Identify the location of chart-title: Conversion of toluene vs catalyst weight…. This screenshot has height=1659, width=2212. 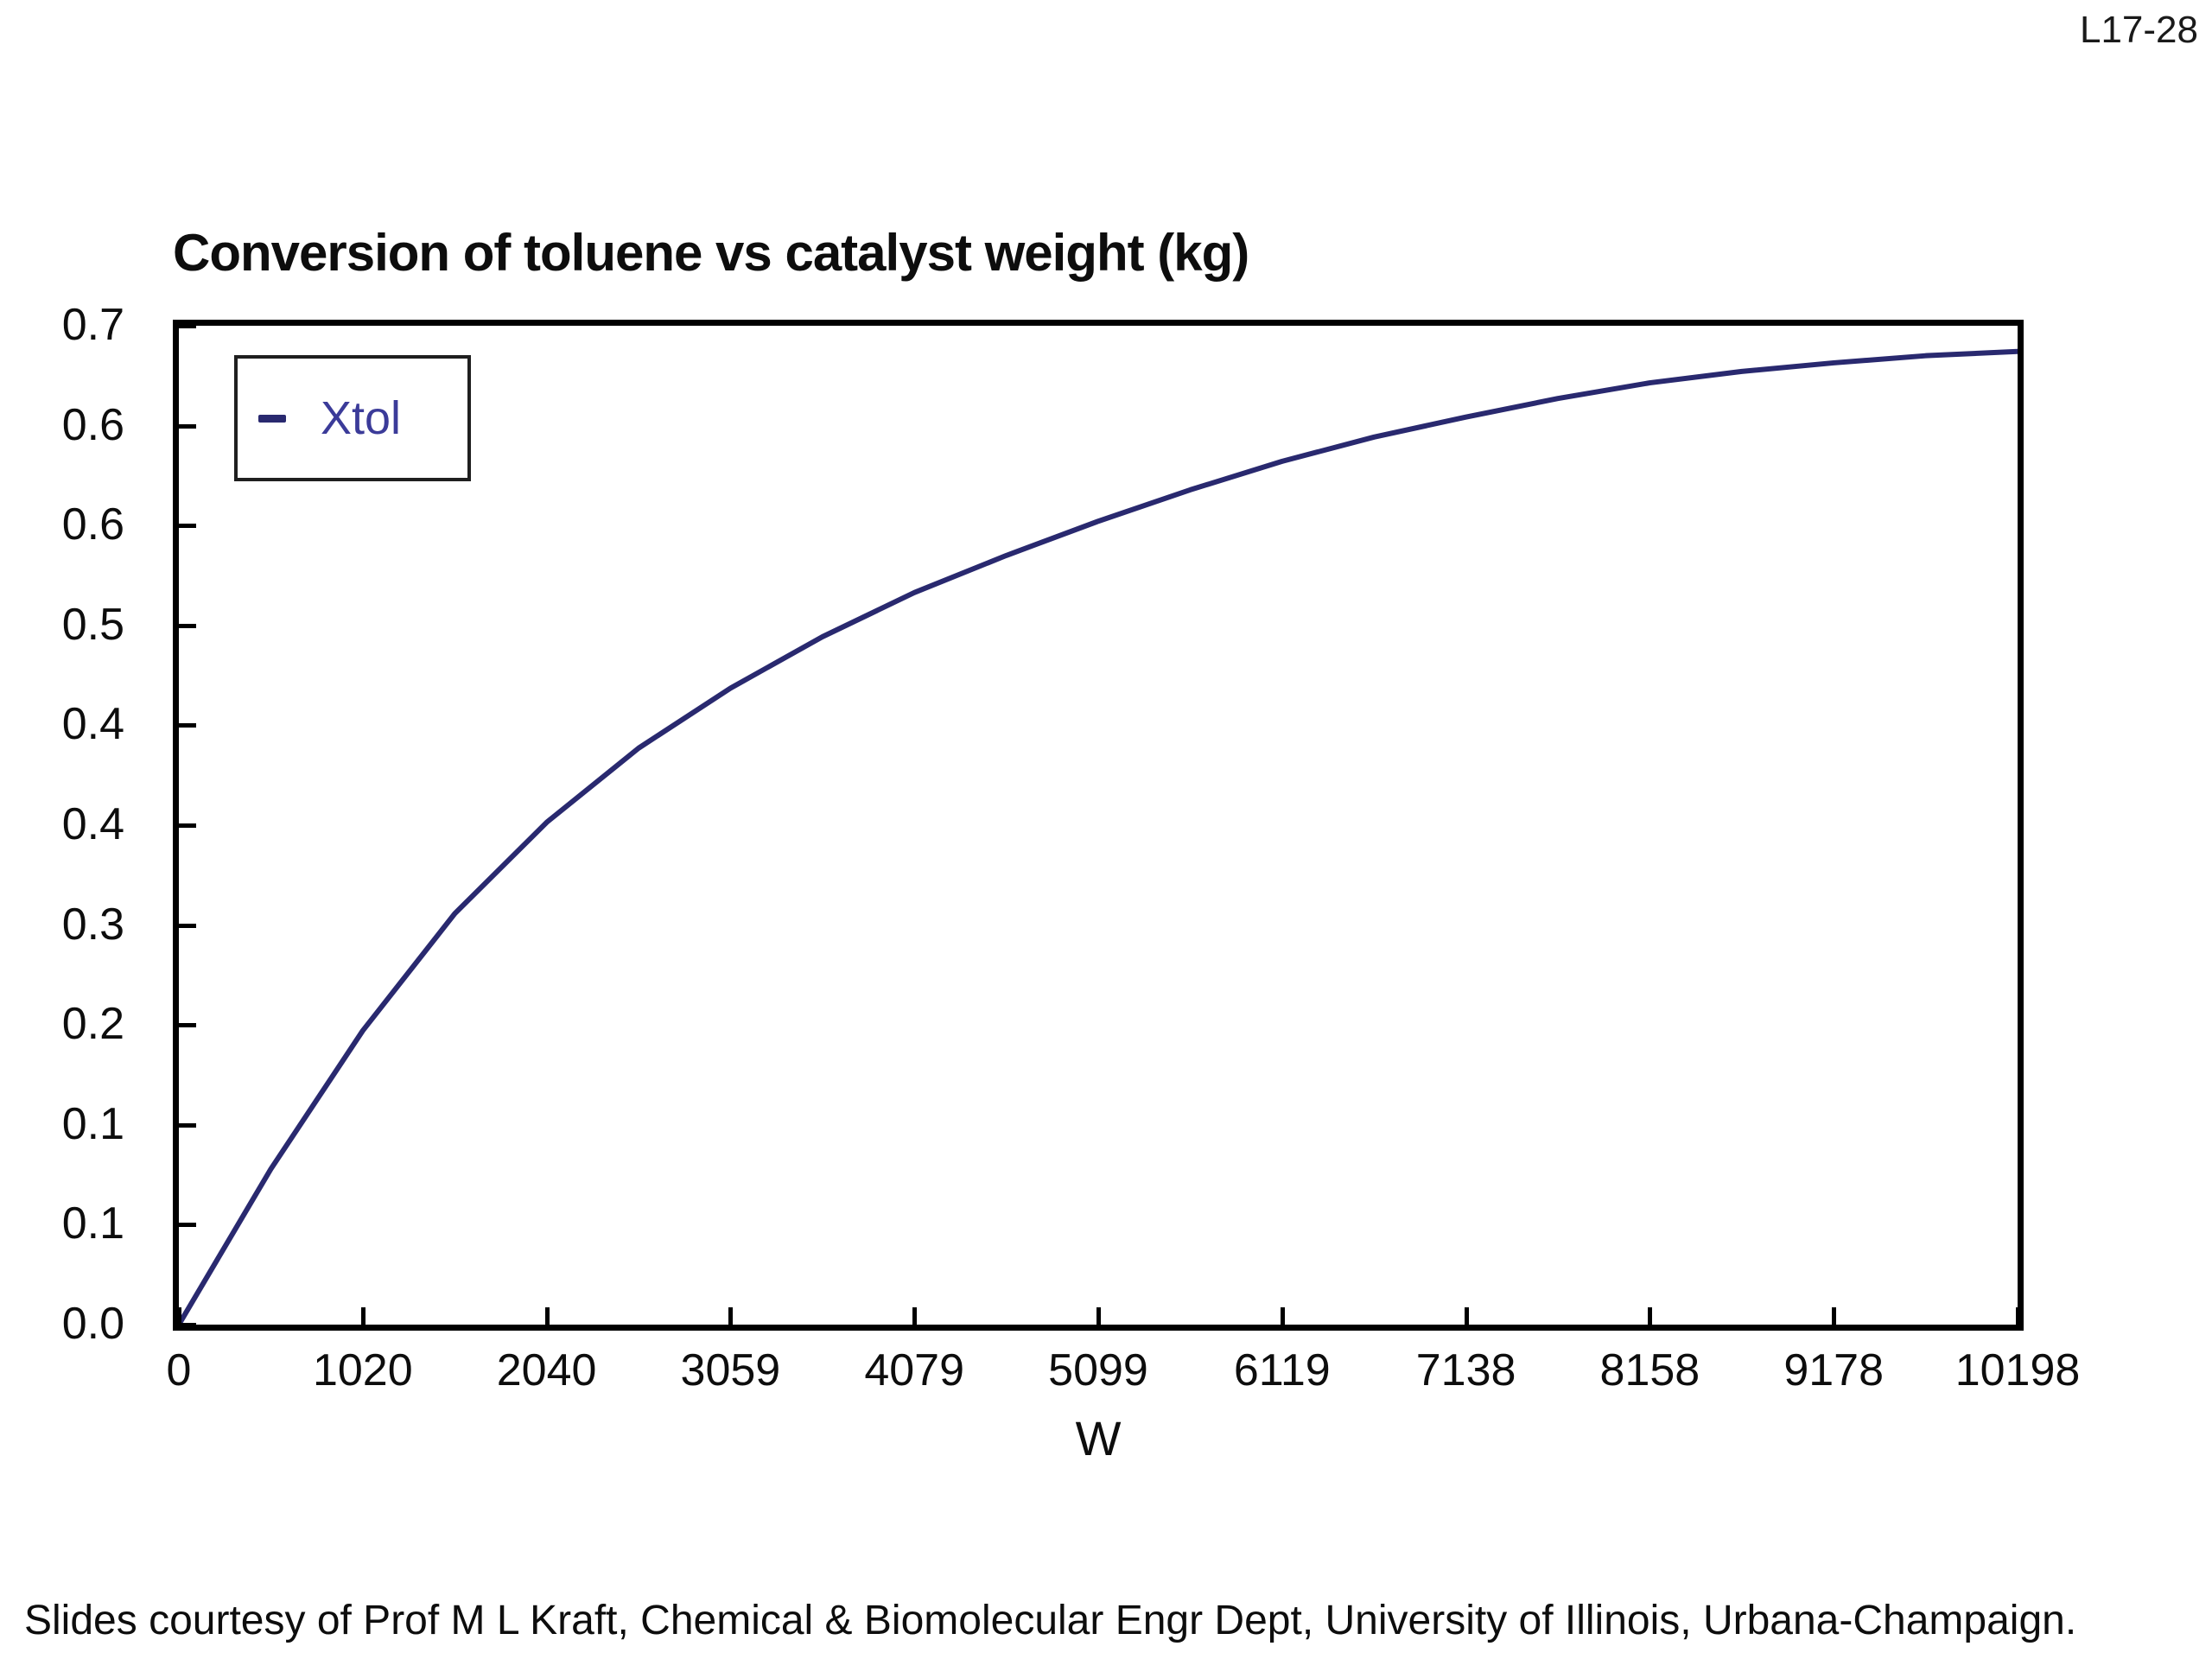
(711, 253).